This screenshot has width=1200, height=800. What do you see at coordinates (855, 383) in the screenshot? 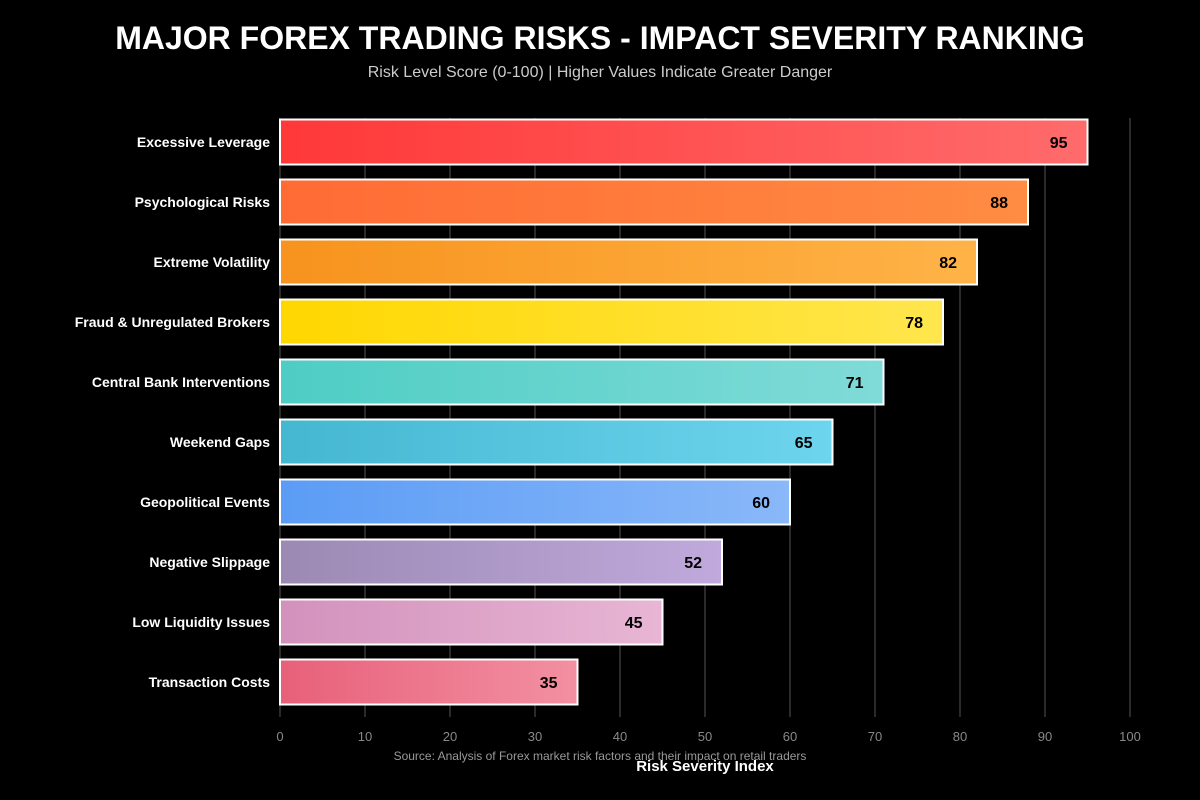
I see `data-label: 71` at bounding box center [855, 383].